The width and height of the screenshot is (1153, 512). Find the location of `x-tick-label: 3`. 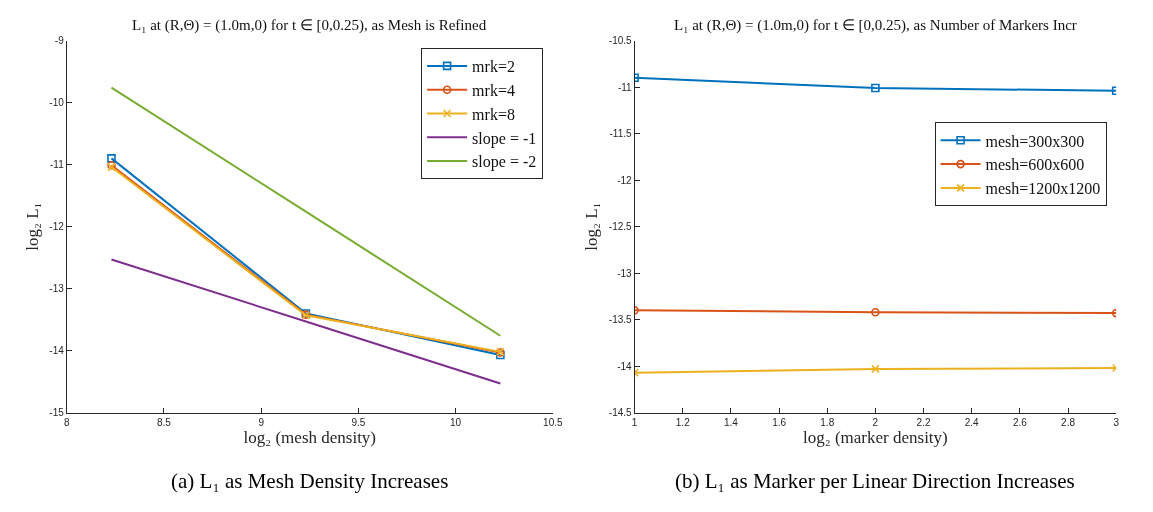

x-tick-label: 3 is located at coordinates (1116, 422).